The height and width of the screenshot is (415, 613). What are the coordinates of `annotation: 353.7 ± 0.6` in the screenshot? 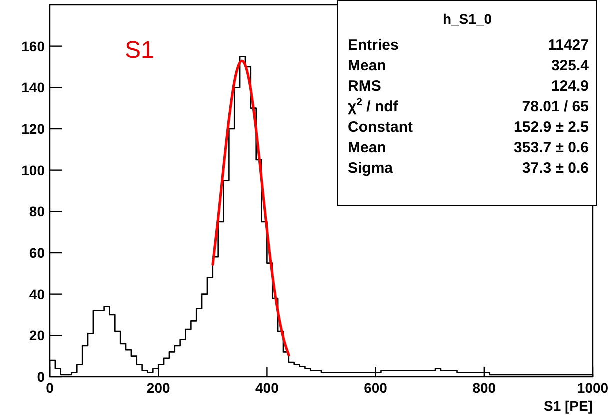 It's located at (551, 148).